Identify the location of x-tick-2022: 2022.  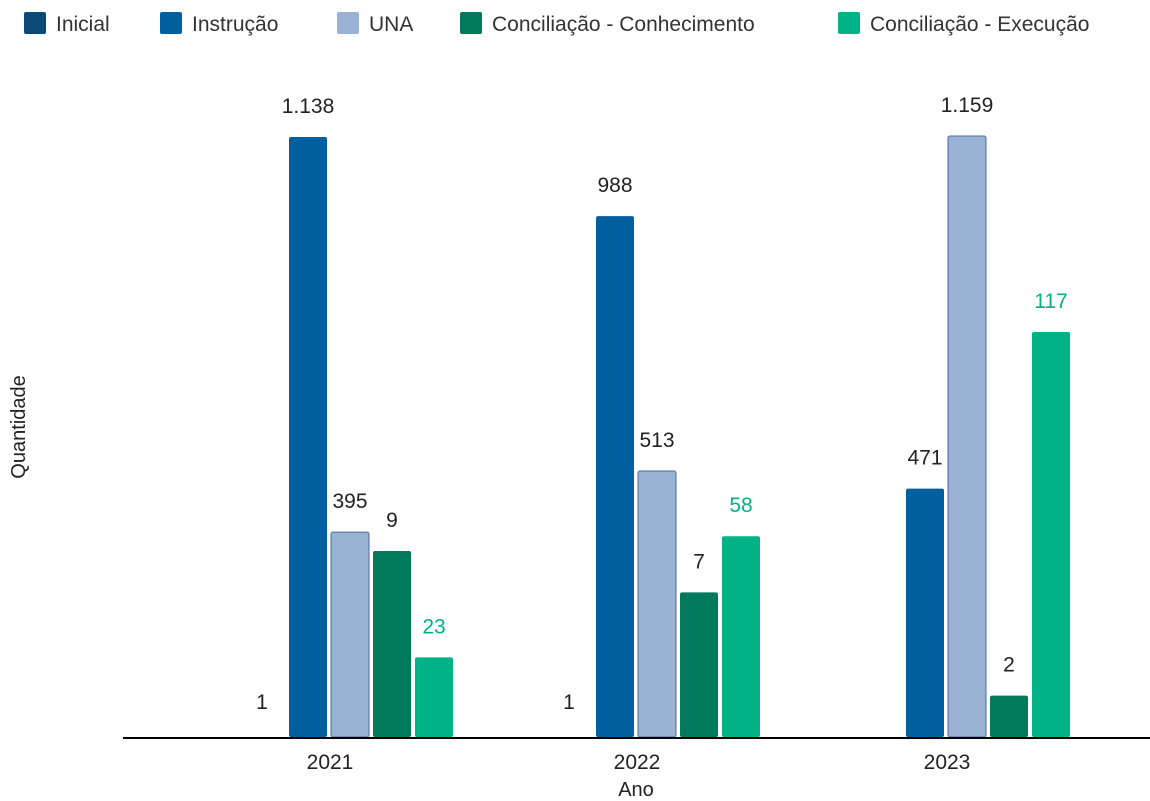
(637, 762).